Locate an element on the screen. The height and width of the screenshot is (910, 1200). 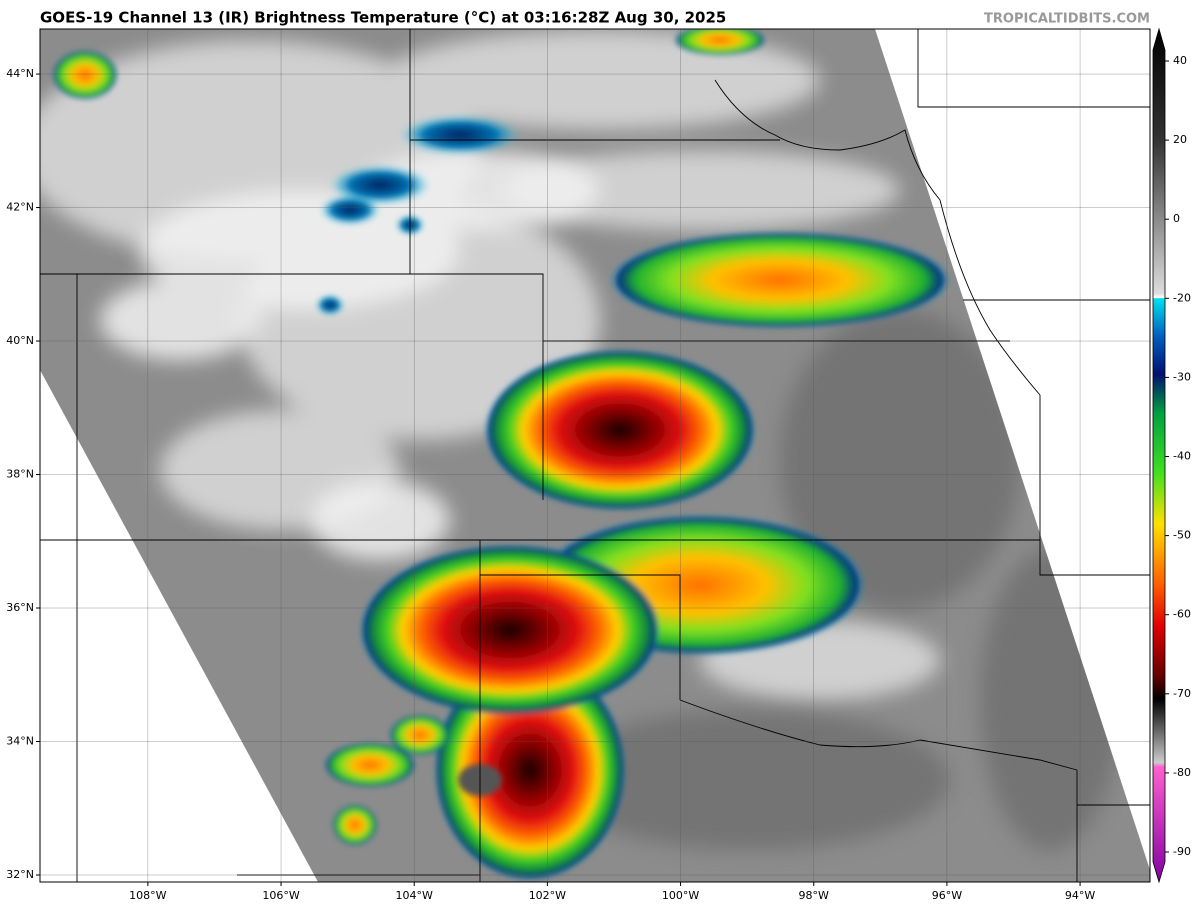
colorbar is located at coordinates (1159, 455).